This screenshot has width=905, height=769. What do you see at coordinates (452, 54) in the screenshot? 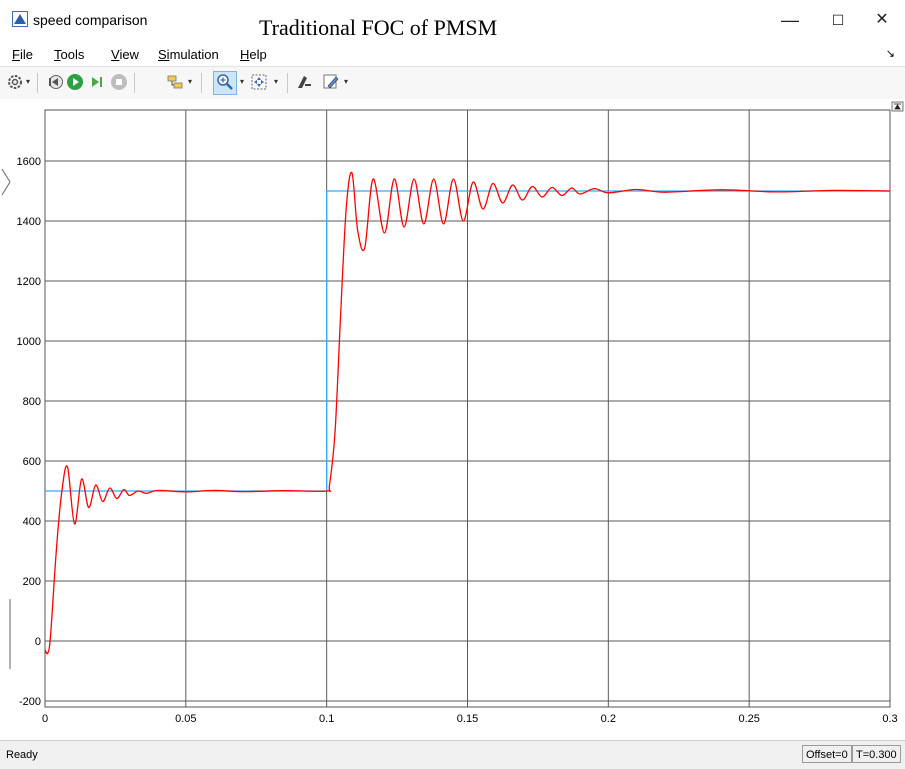
I see `menu-bar: File Tools View Simulation Help ↘` at bounding box center [452, 54].